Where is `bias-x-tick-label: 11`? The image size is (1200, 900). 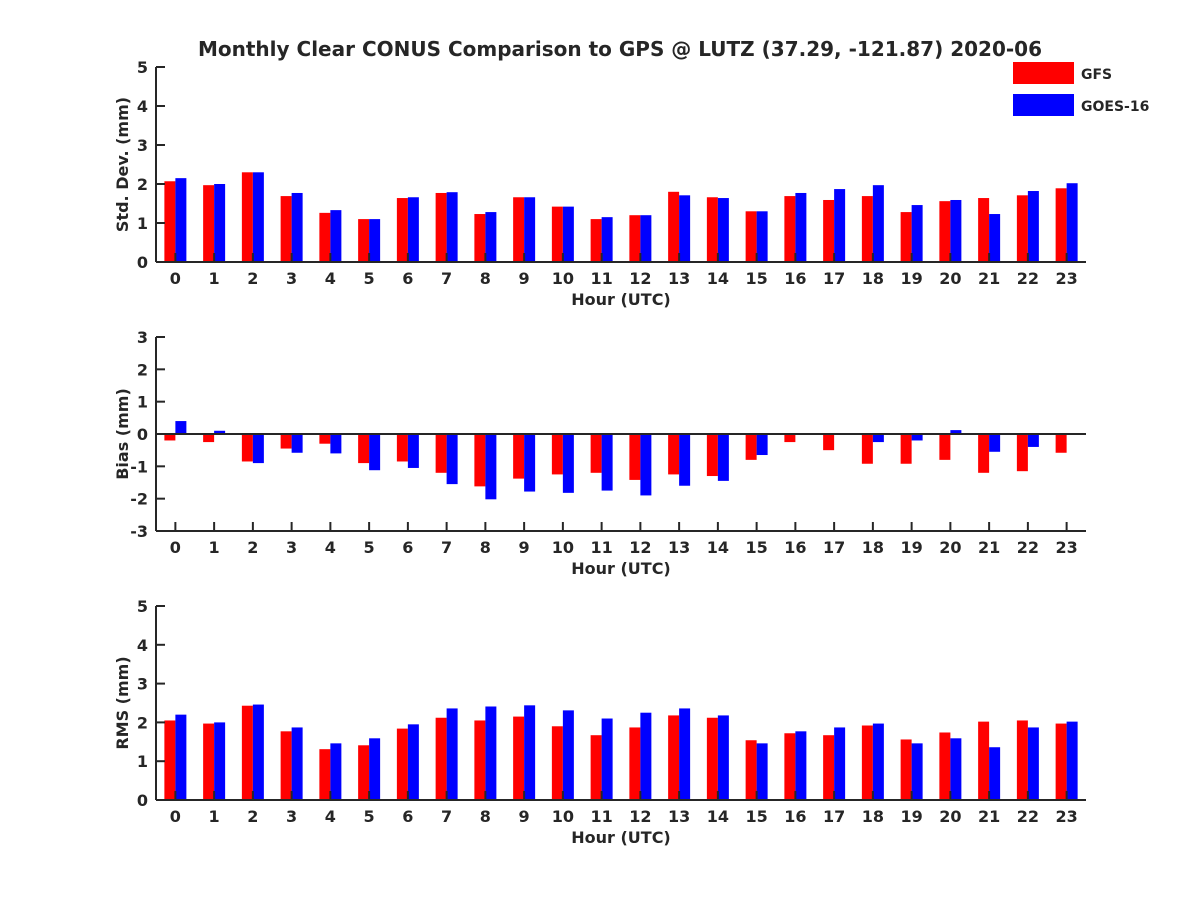 bias-x-tick-label: 11 is located at coordinates (601, 547).